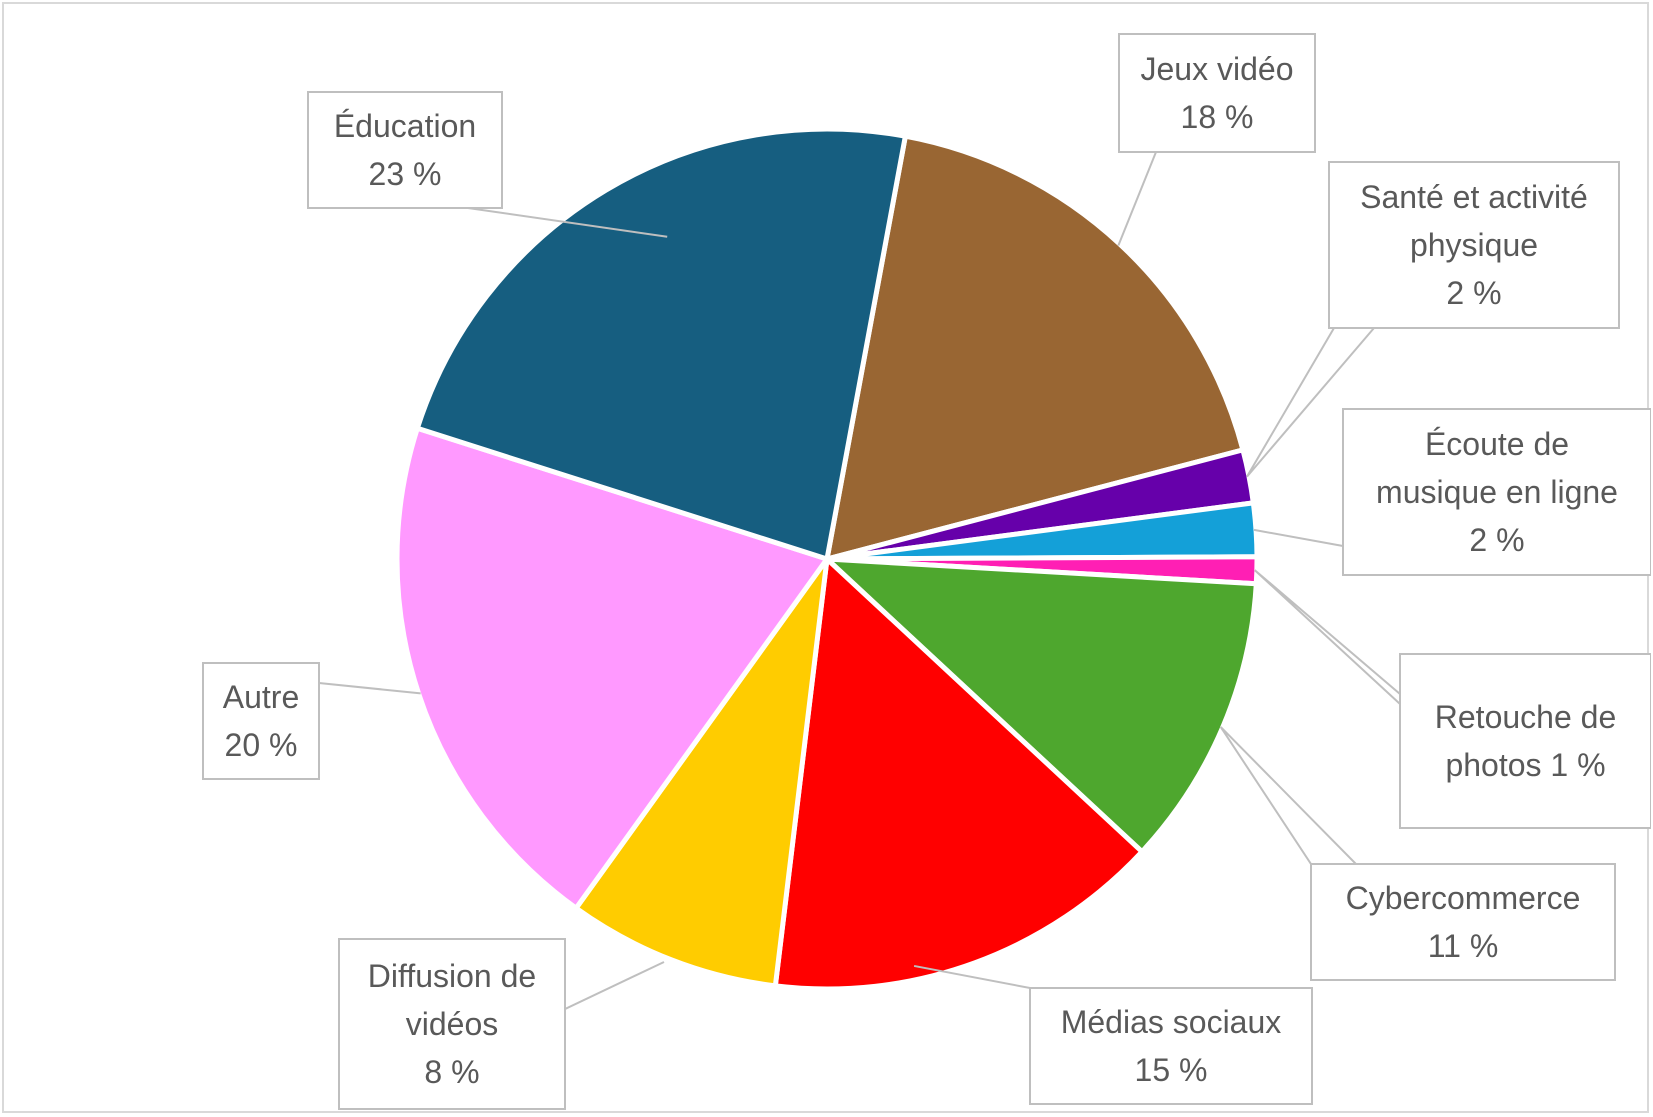 The width and height of the screenshot is (1653, 1117). I want to click on data-label-value: 8 %, so click(451, 1072).